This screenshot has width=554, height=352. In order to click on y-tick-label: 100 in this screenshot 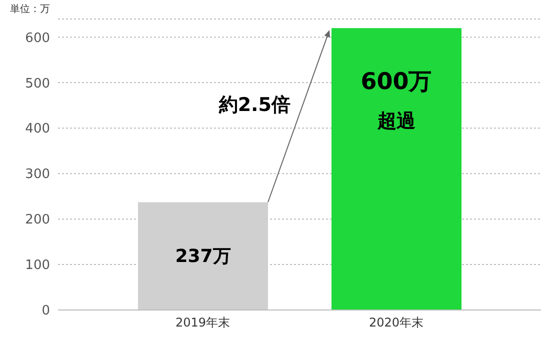, I will do `click(37, 266)`.